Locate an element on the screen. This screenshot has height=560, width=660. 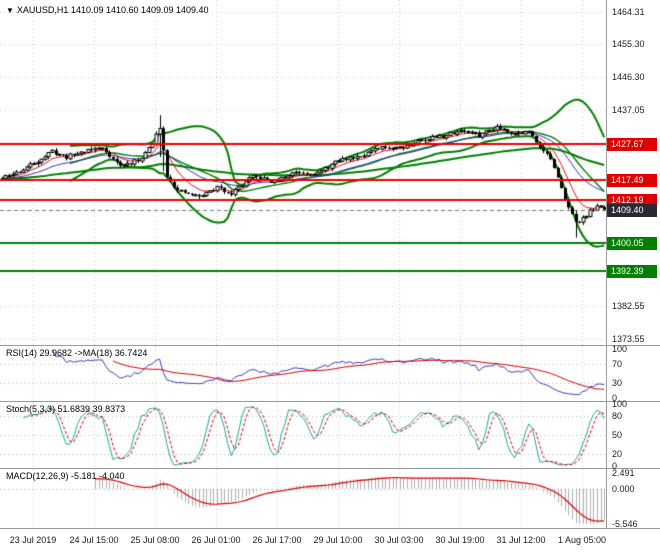
macd-pane-canvas is located at coordinates (303, 498).